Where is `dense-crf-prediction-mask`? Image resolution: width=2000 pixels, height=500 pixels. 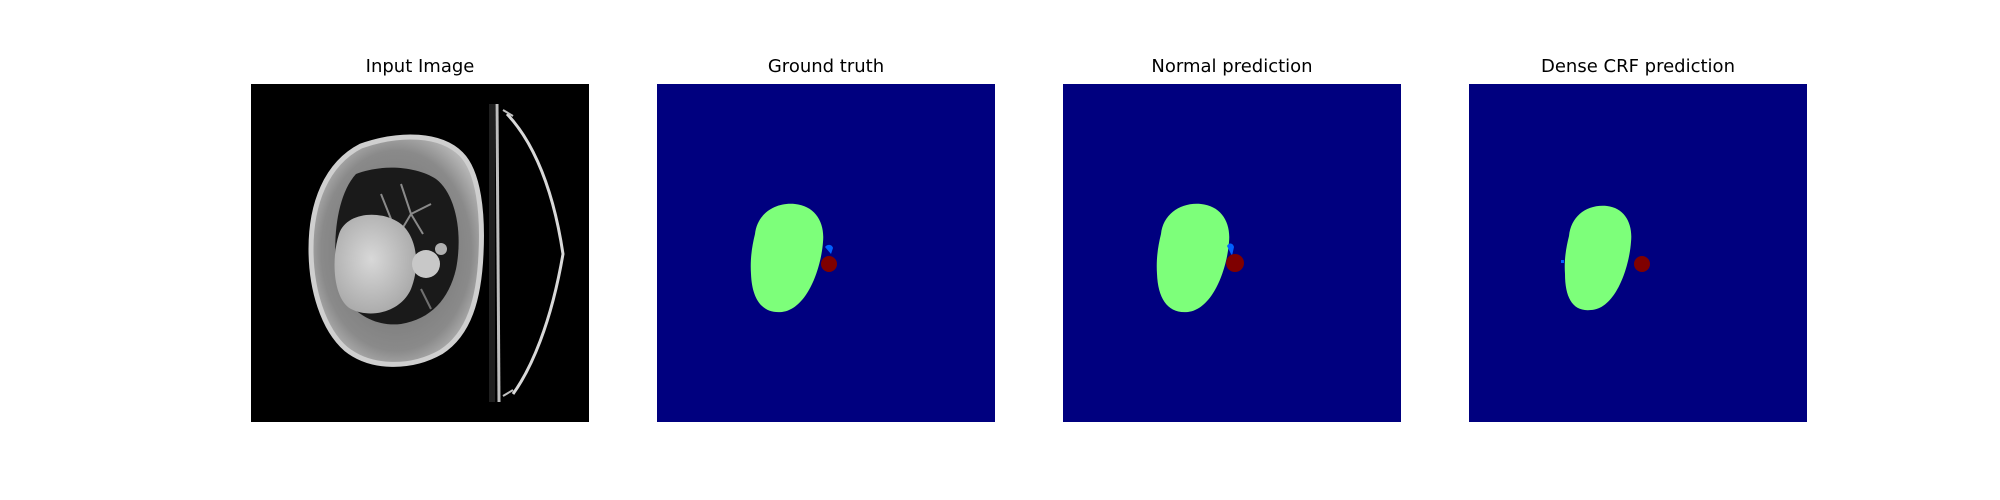 dense-crf-prediction-mask is located at coordinates (1638, 253).